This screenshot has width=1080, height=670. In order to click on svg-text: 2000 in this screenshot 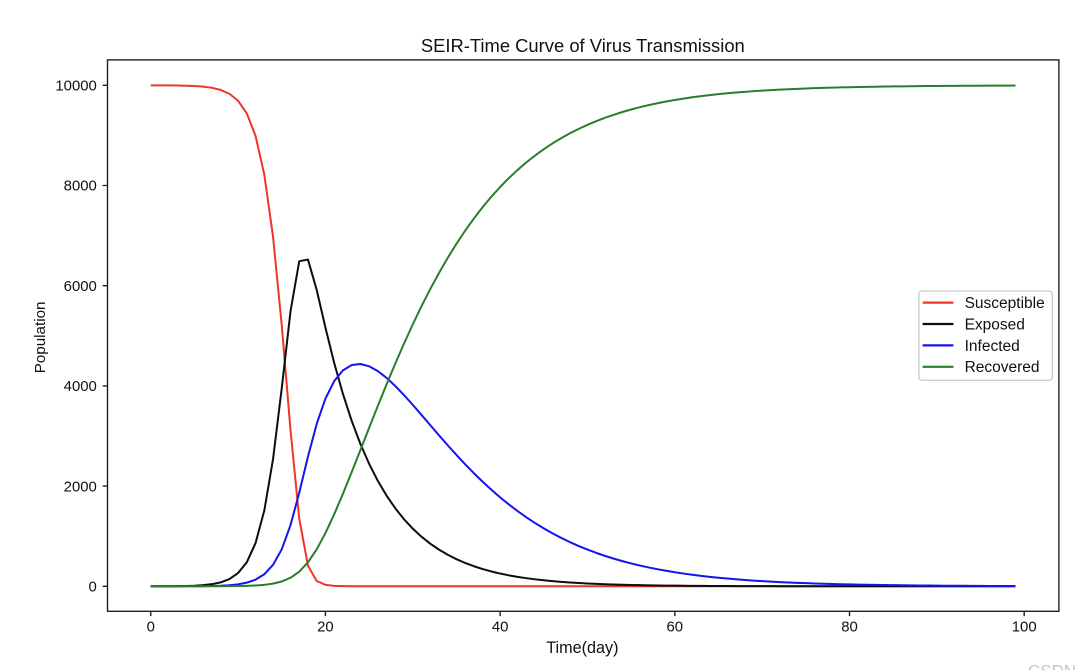, I will do `click(80, 487)`.